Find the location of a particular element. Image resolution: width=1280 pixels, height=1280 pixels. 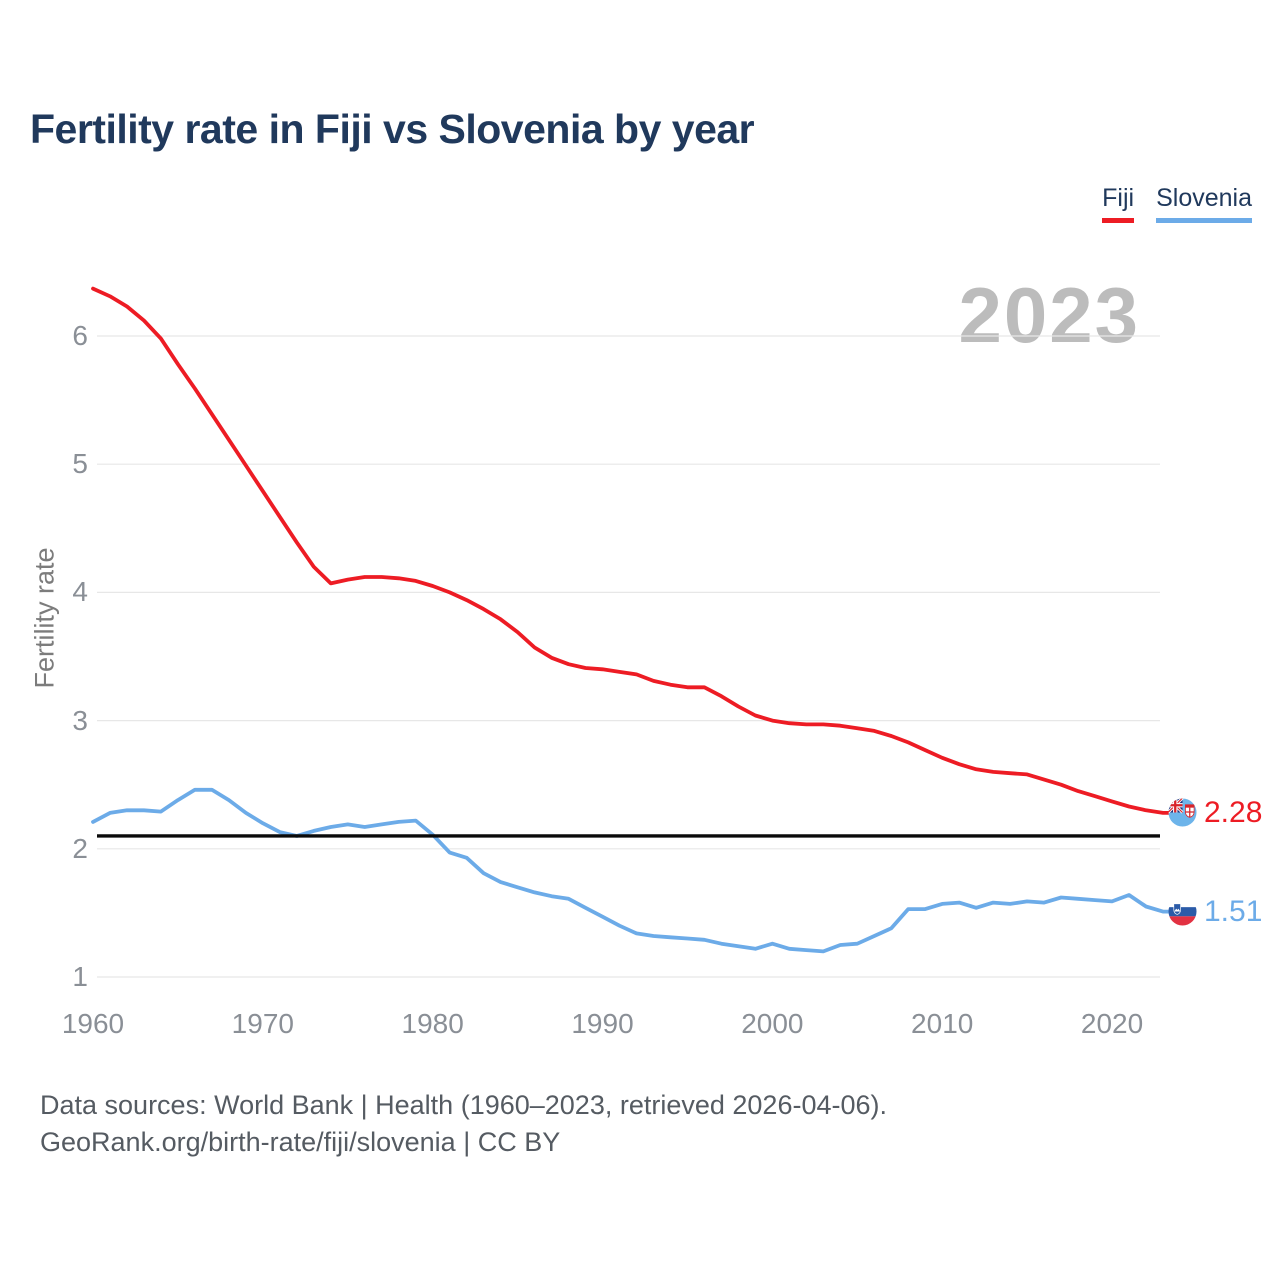

x-tick-label: 2000 is located at coordinates (772, 1023).